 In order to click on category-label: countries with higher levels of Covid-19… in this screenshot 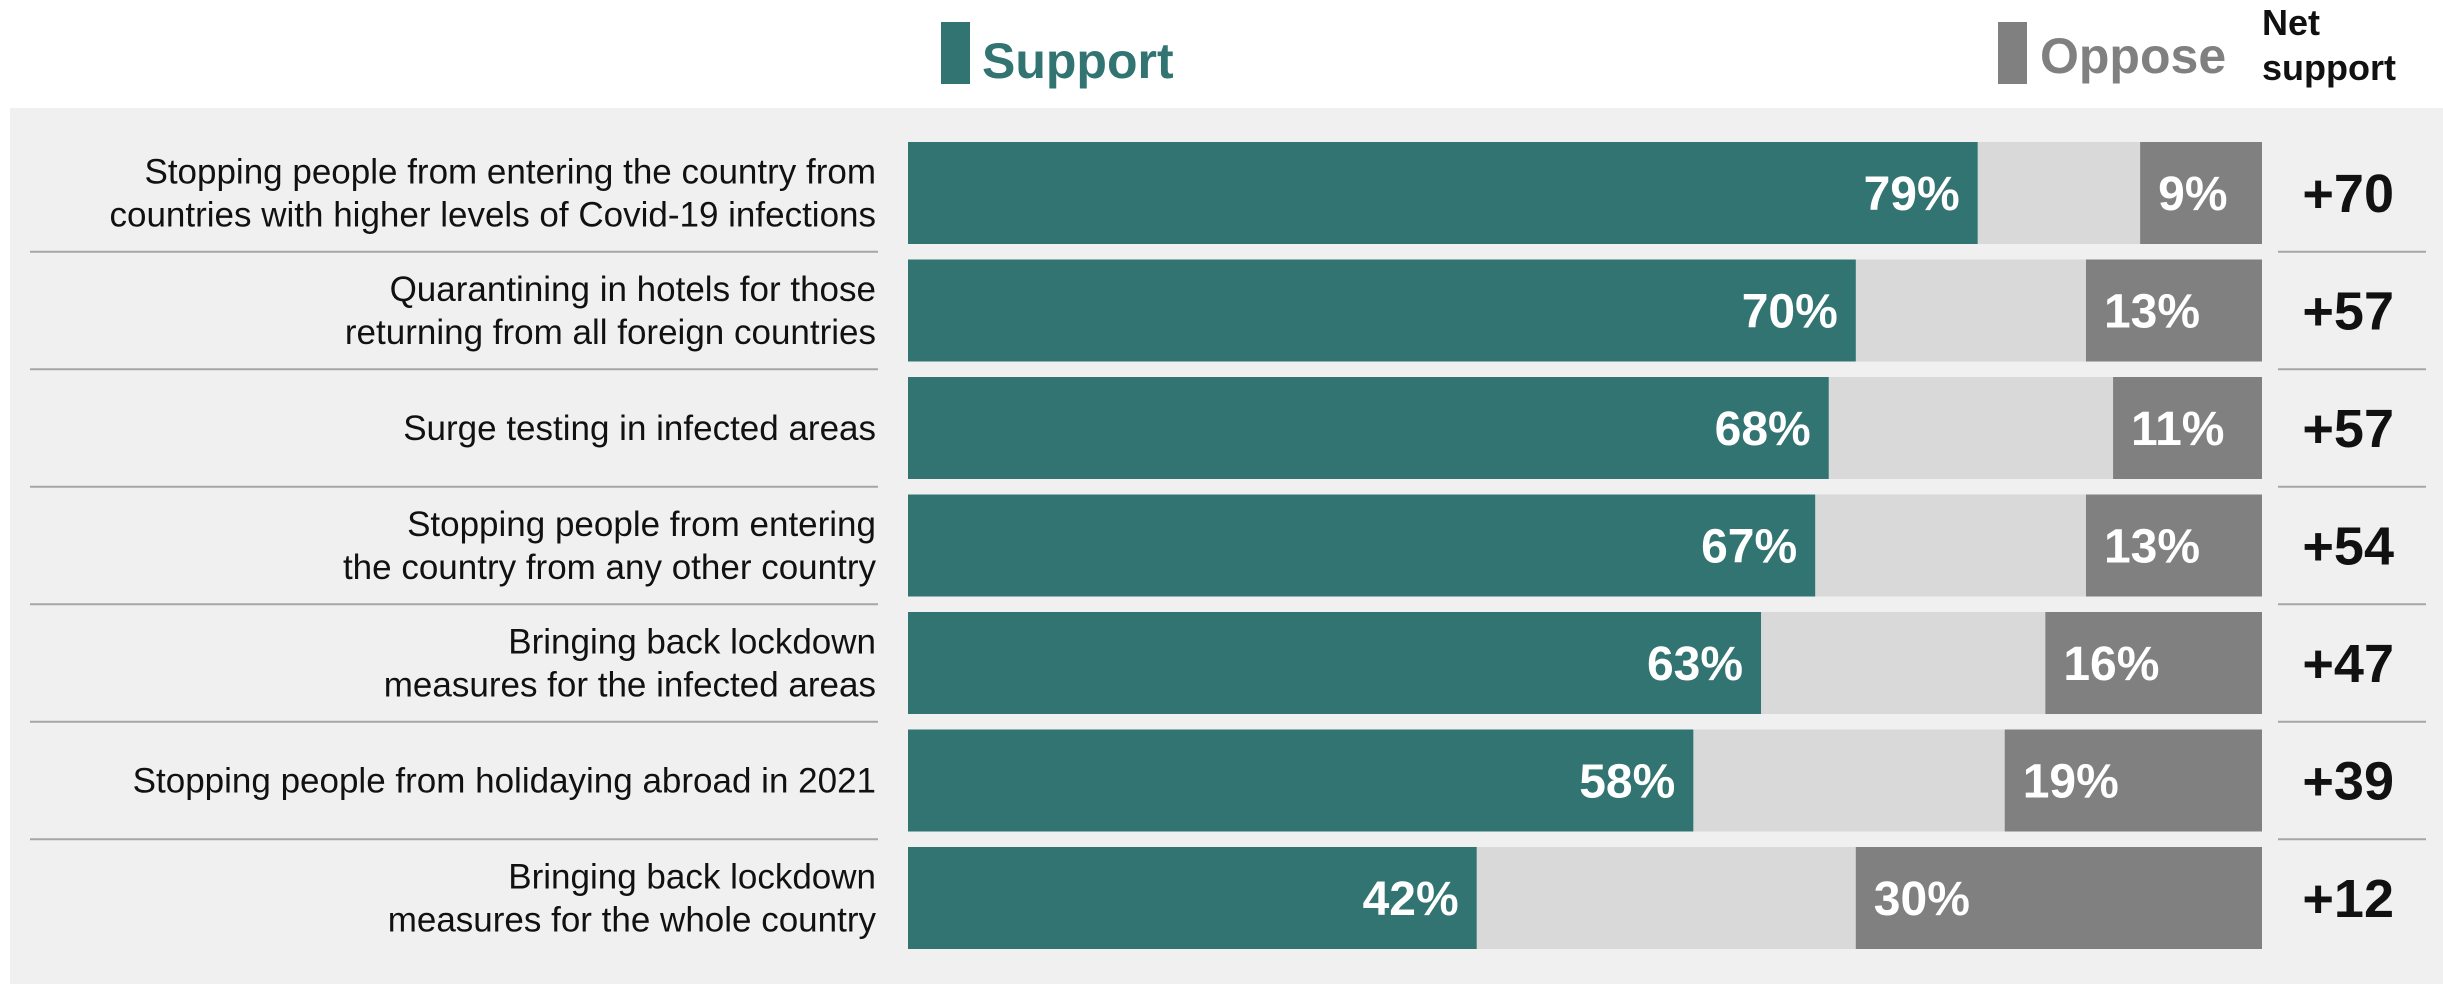, I will do `click(493, 215)`.